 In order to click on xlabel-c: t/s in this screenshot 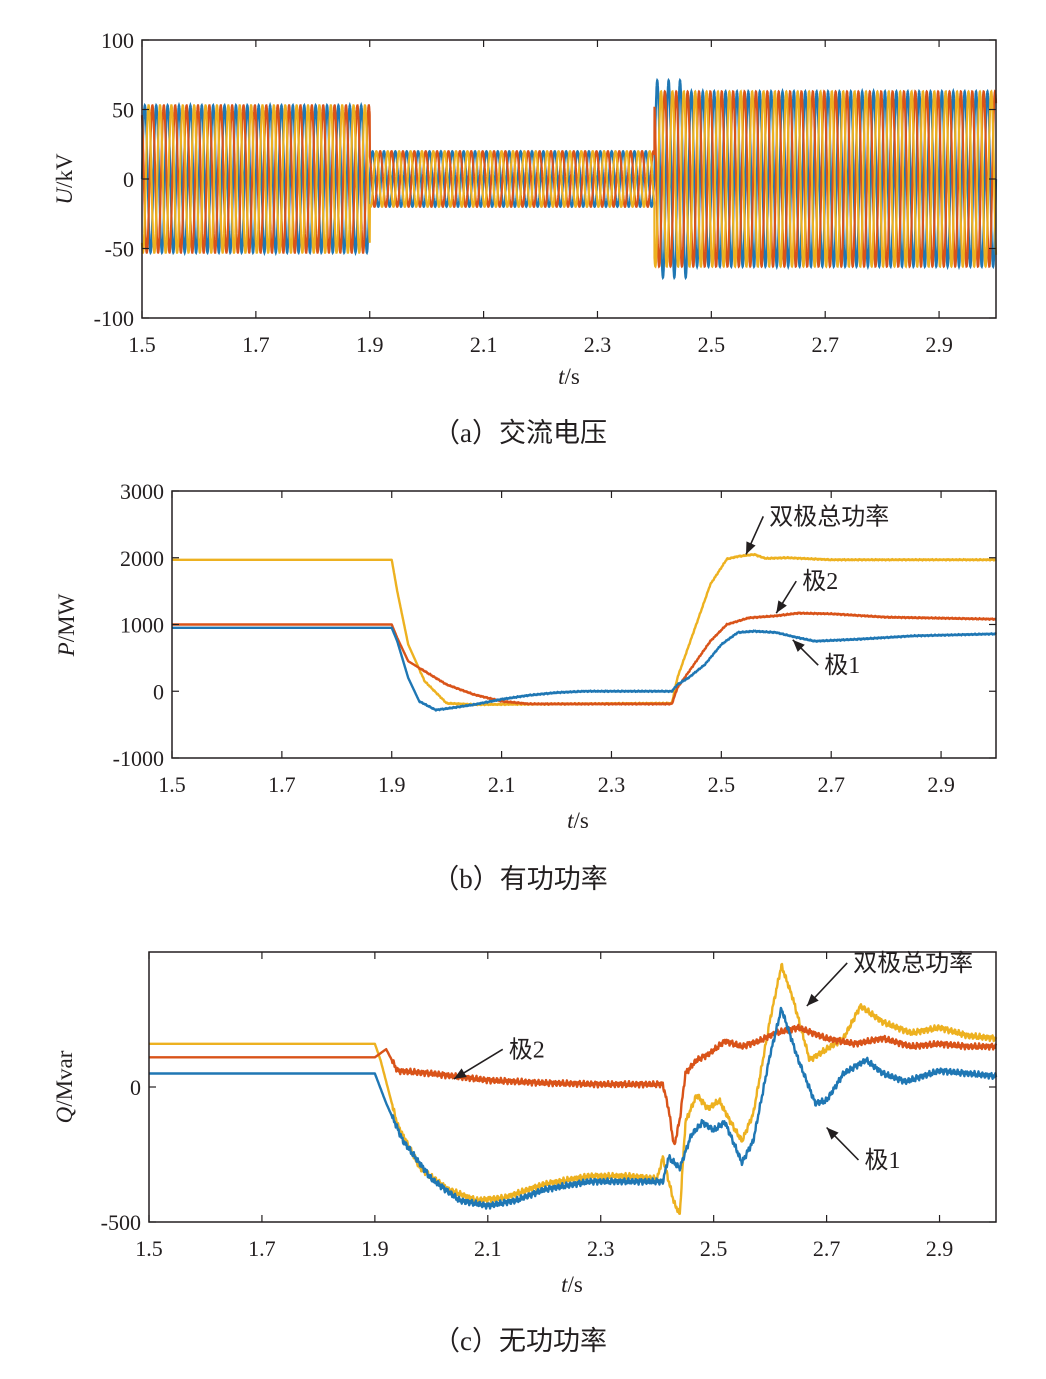, I will do `click(572, 1284)`.